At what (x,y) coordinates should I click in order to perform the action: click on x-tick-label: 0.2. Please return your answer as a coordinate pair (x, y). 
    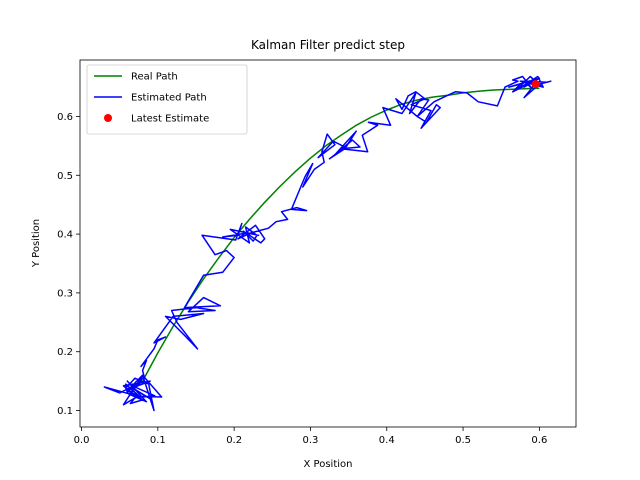
    Looking at the image, I should click on (234, 440).